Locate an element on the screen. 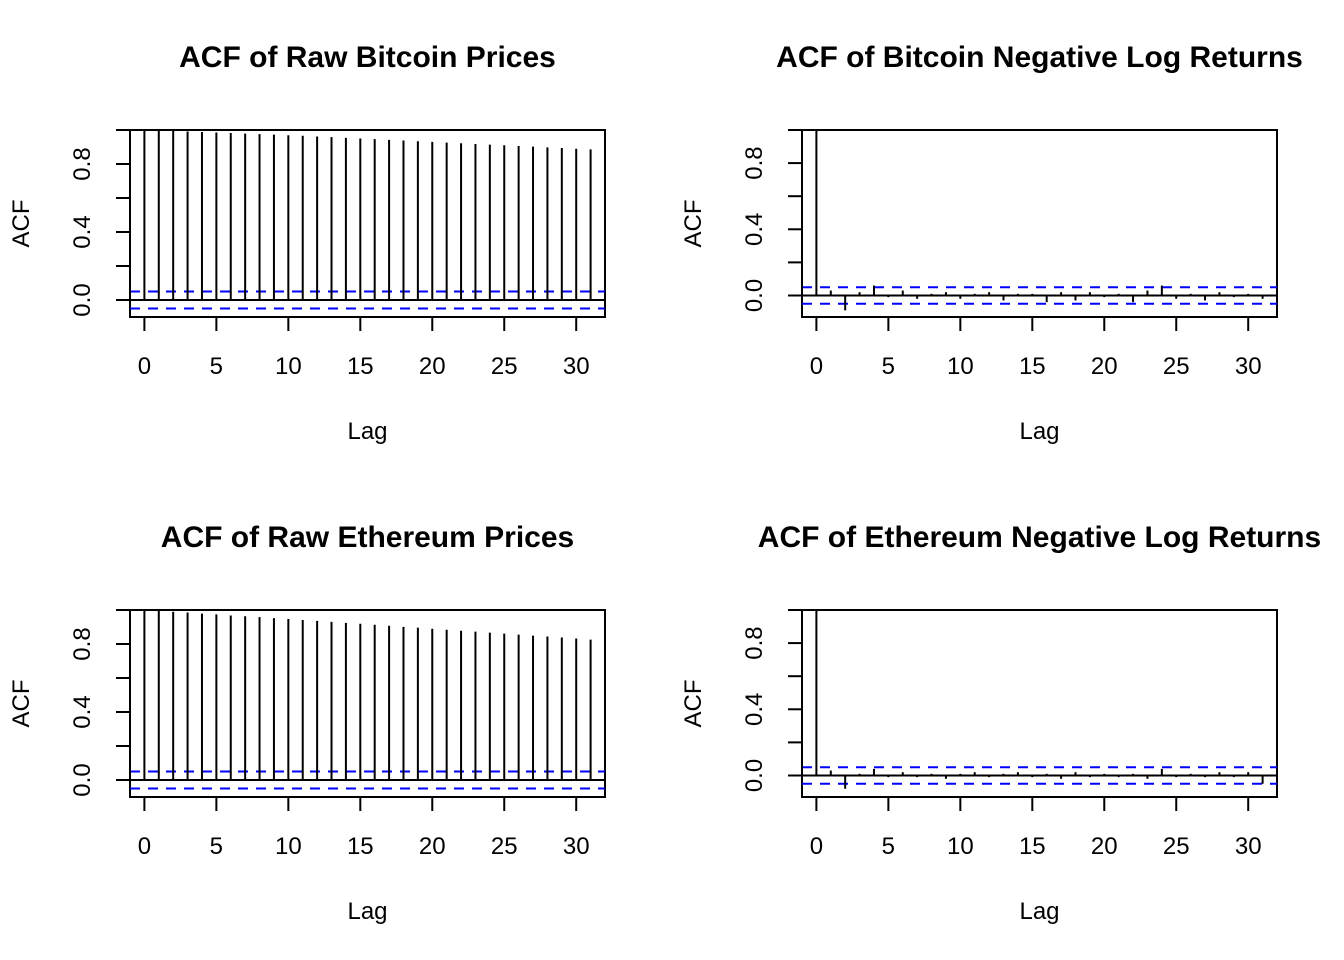 This screenshot has height=960, width=1344. chart-title: ACF of Raw Bitcoin Prices is located at coordinates (367, 57).